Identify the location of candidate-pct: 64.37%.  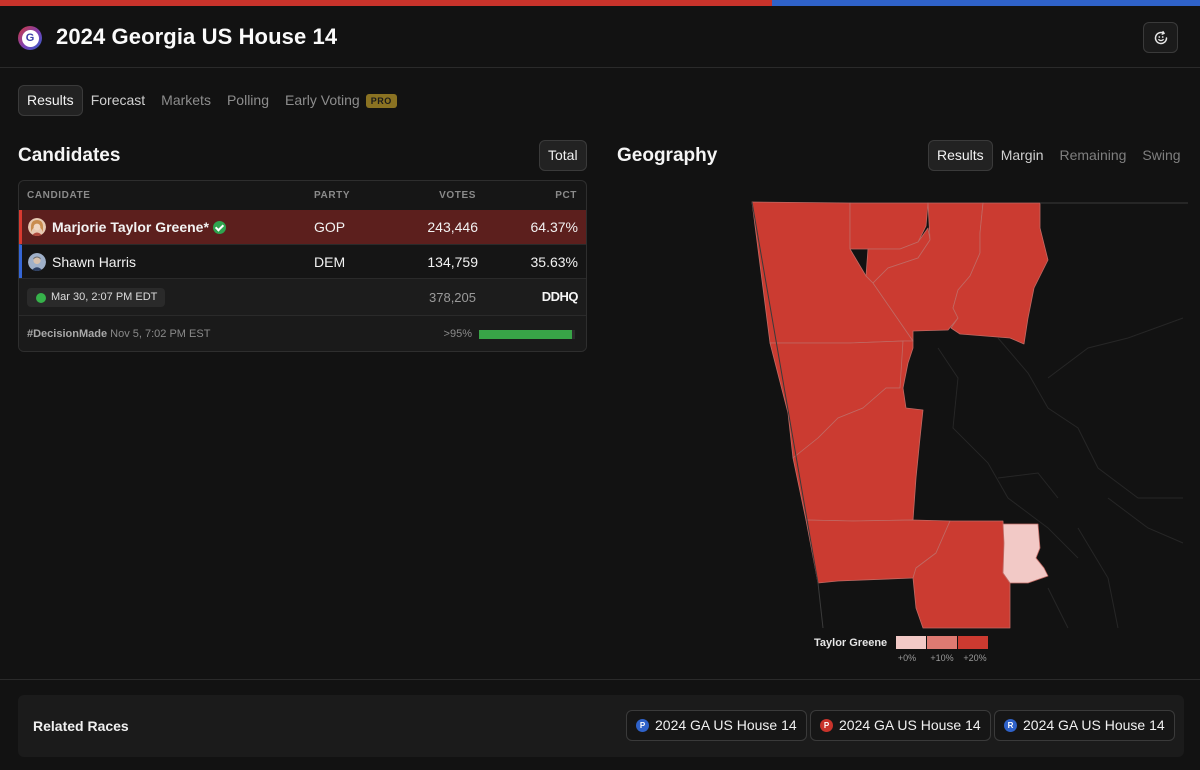
(554, 227).